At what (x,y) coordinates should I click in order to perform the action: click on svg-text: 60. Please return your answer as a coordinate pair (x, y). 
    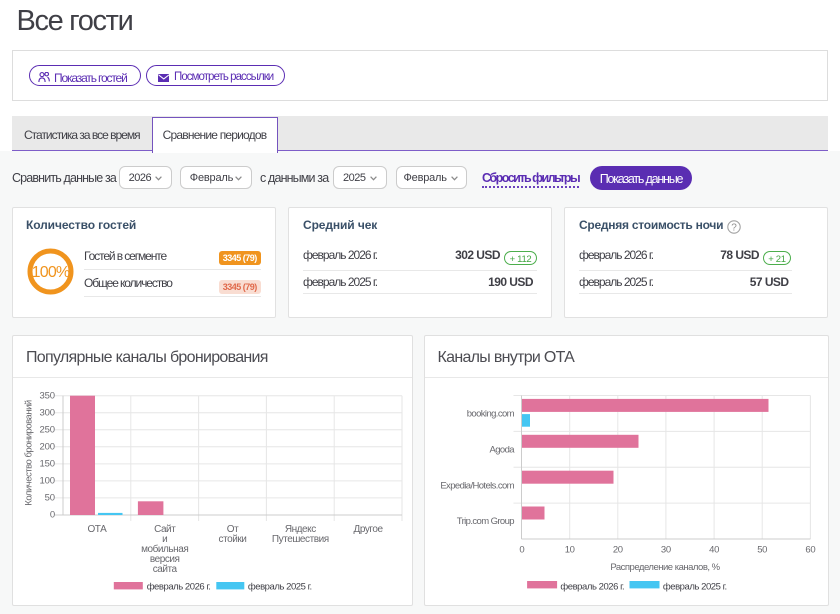
    Looking at the image, I should click on (810, 550).